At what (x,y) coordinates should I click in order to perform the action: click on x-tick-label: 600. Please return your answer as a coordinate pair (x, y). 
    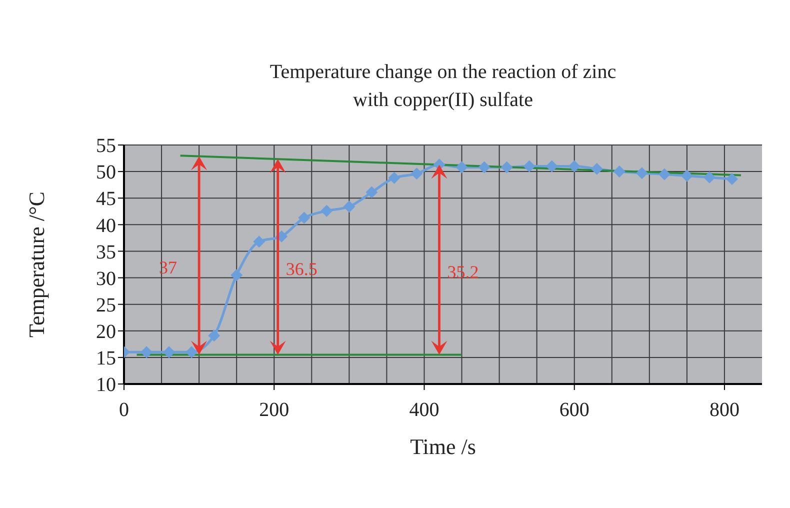
    Looking at the image, I should click on (574, 410).